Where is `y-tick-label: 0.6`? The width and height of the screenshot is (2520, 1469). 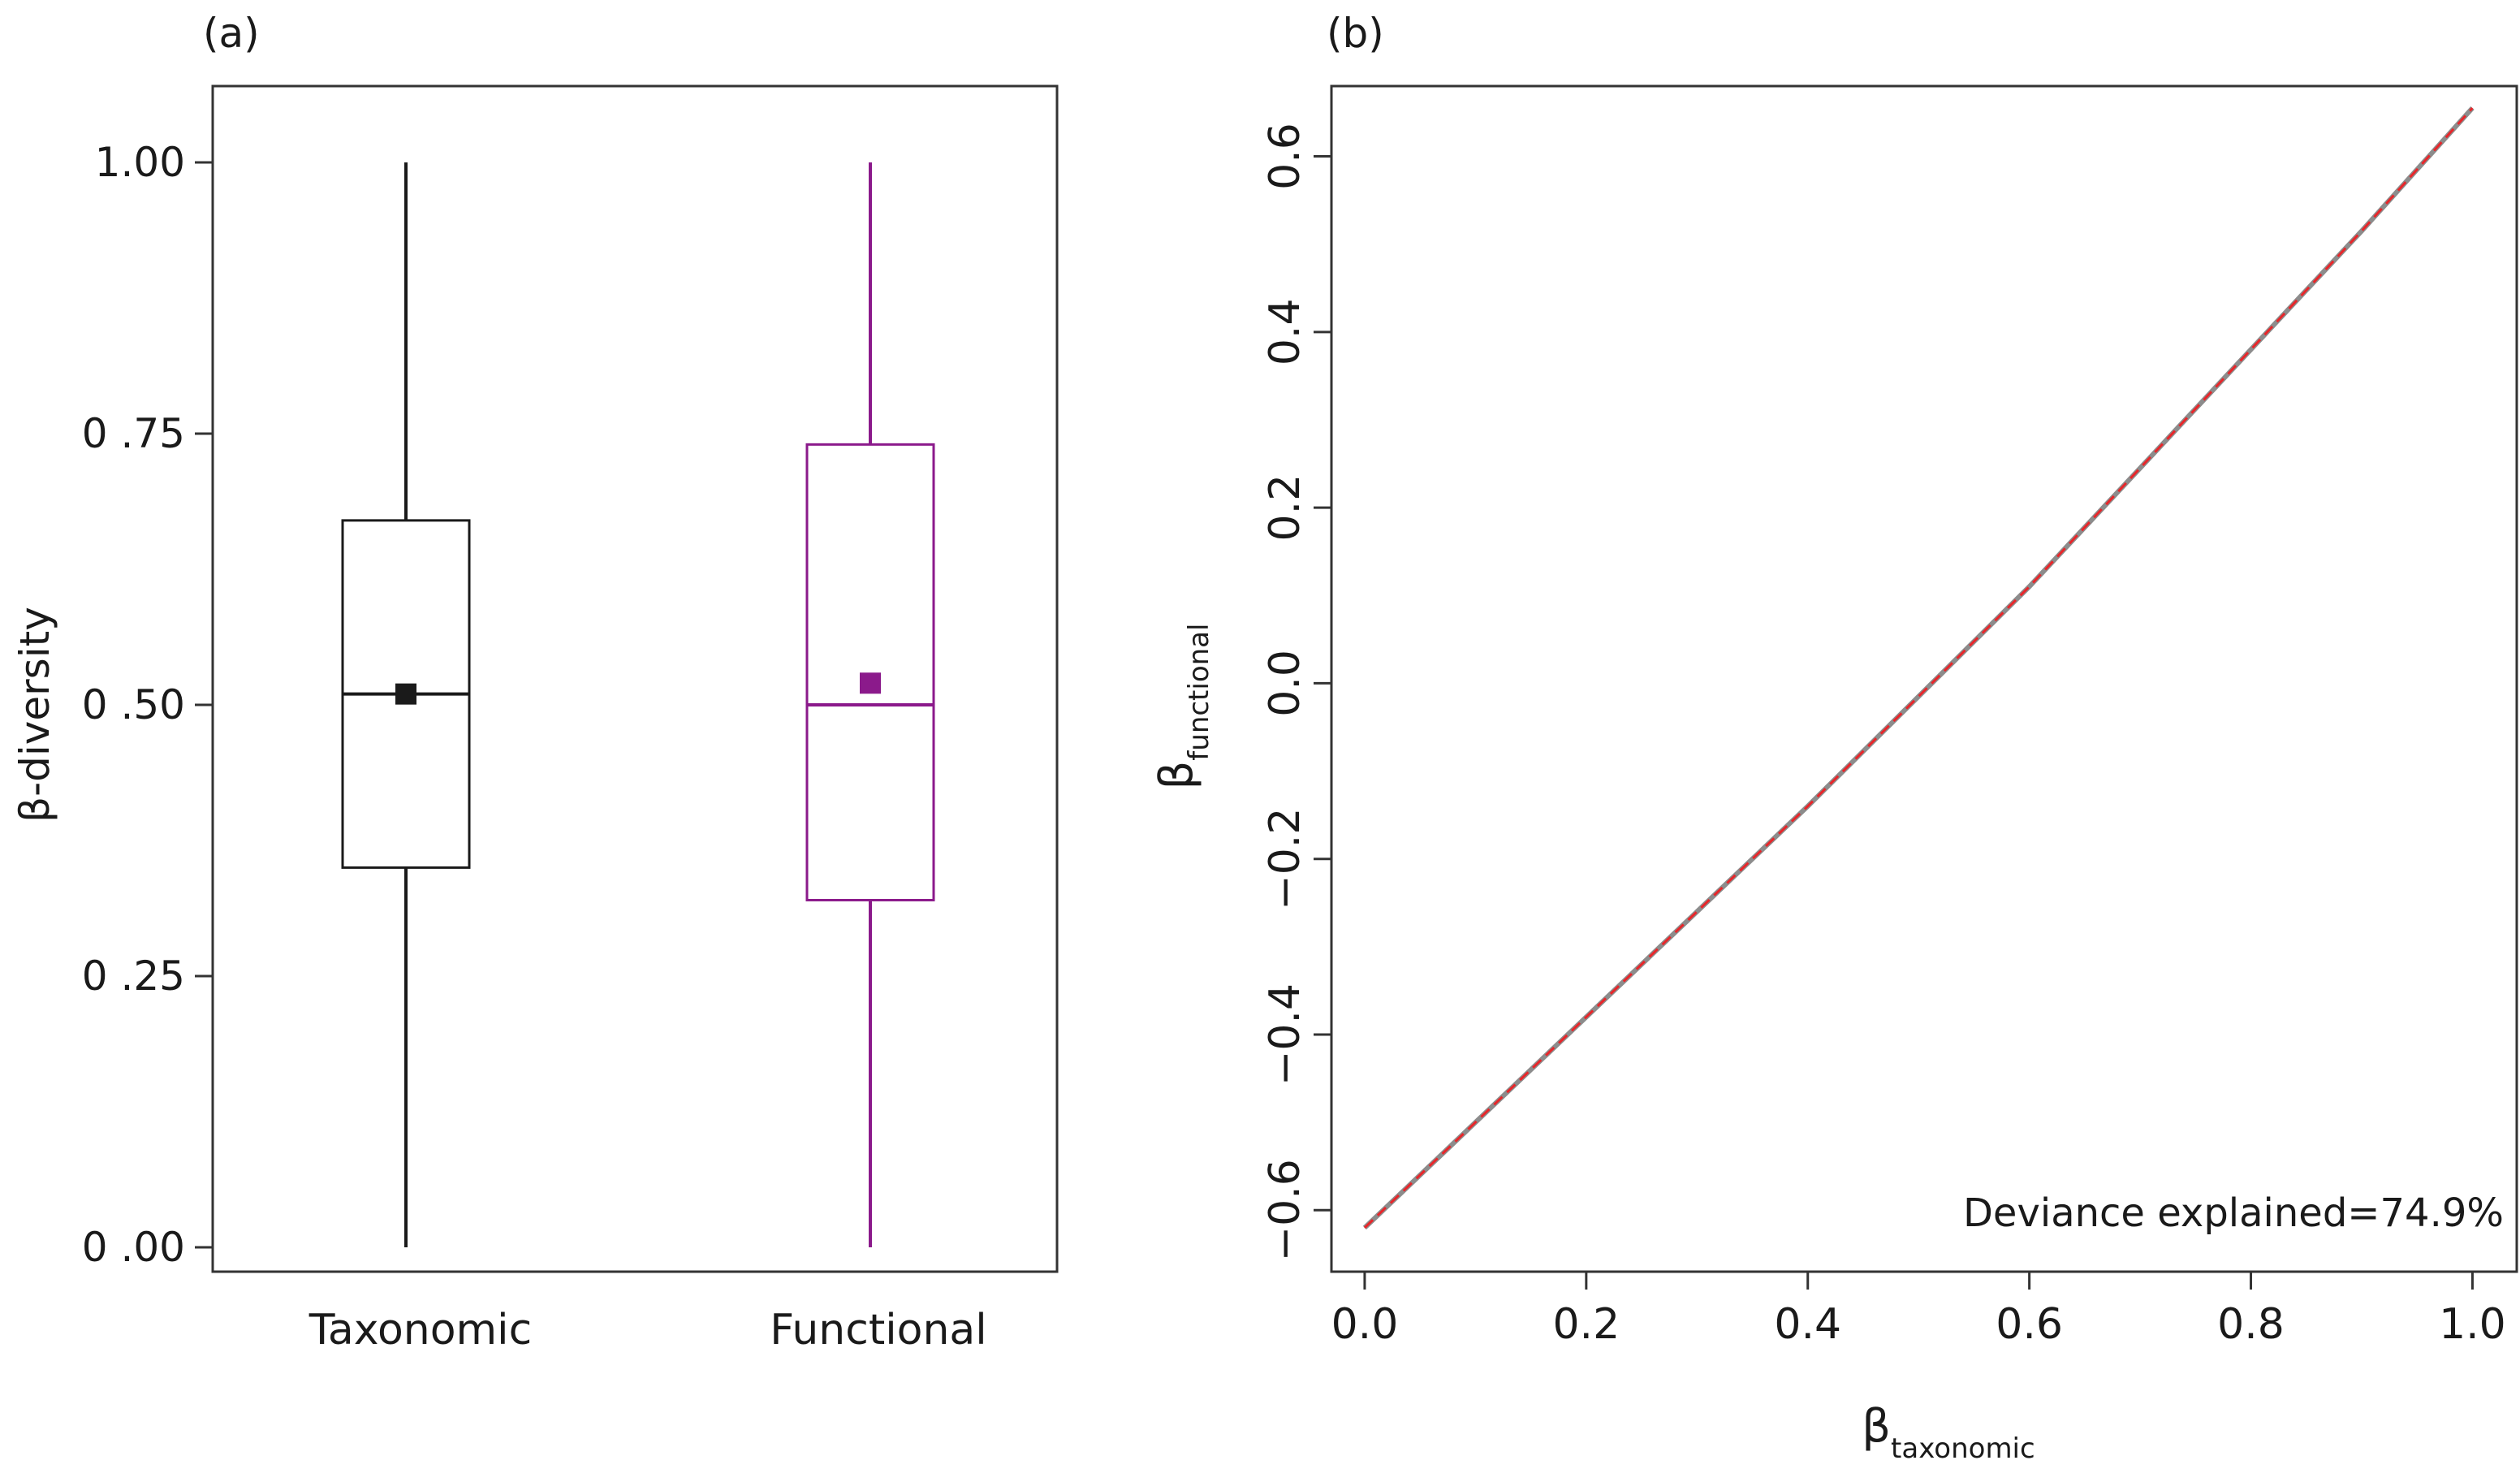
y-tick-label: 0.6 is located at coordinates (1286, 156).